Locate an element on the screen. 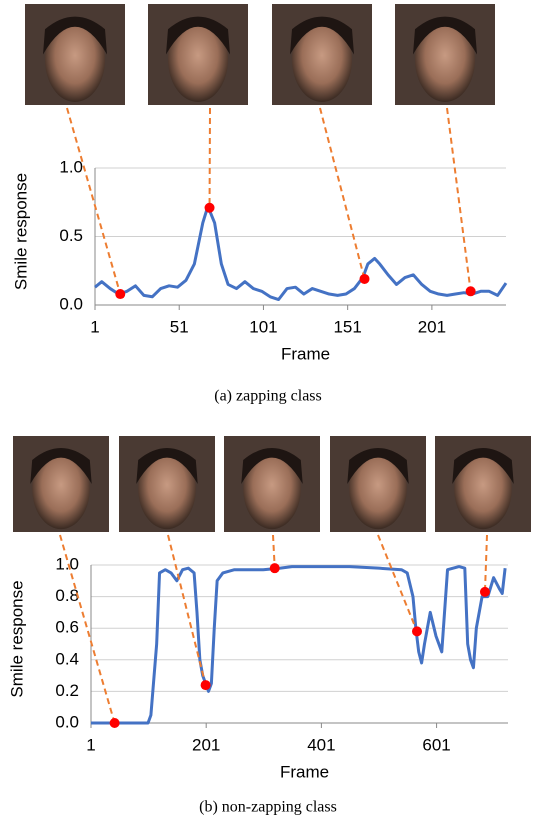 The image size is (536, 825). y-tick-label: 0.2 is located at coordinates (67, 690).